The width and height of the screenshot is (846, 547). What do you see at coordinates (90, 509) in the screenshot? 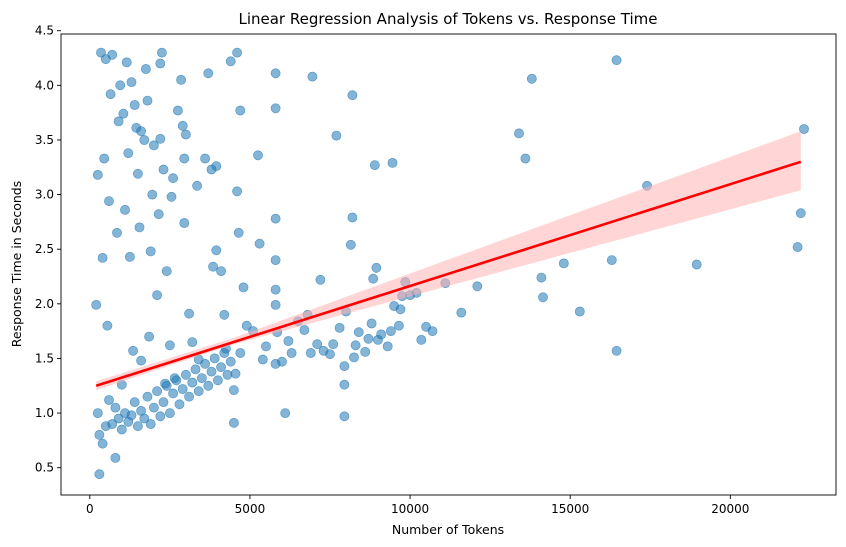
I see `x-tick-label: 0` at bounding box center [90, 509].